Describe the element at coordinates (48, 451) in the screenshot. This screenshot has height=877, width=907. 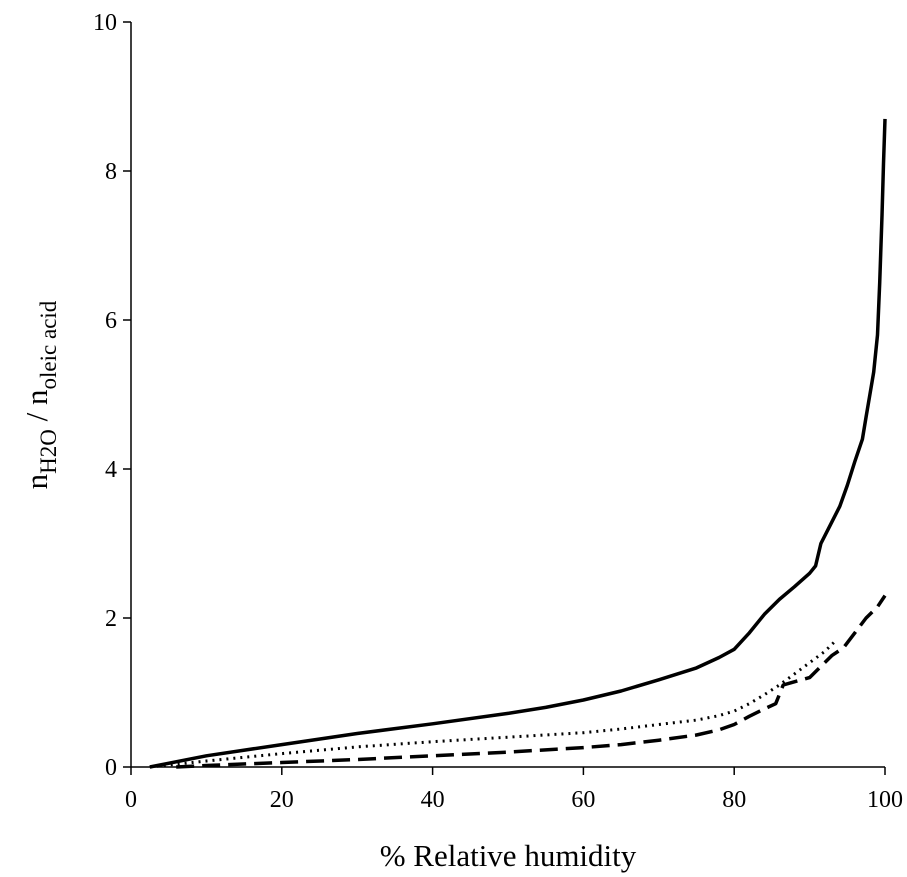
I see `y-axis-title-subscript: H2O` at that location.